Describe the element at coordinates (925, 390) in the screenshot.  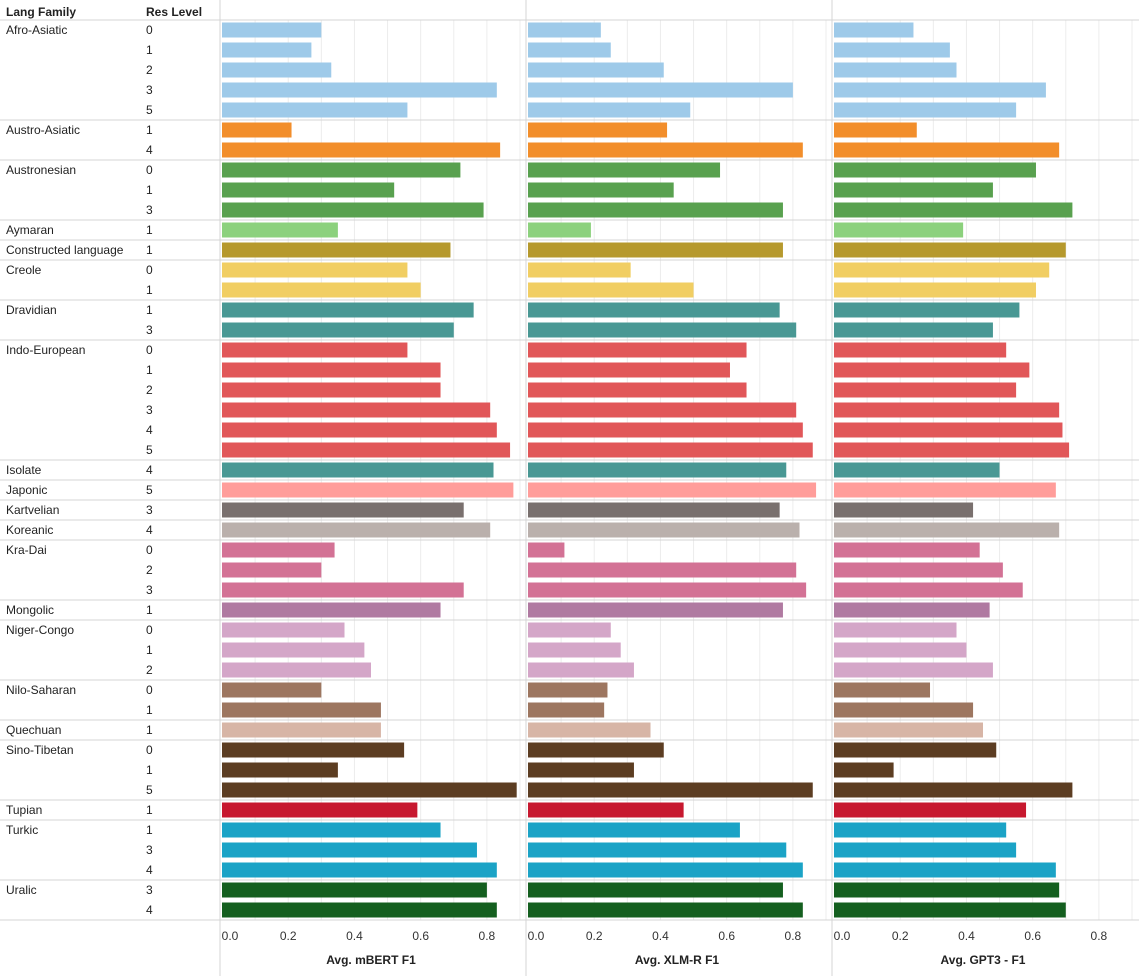
I see `bar-indo-european-2-avg-gpt3-f1` at that location.